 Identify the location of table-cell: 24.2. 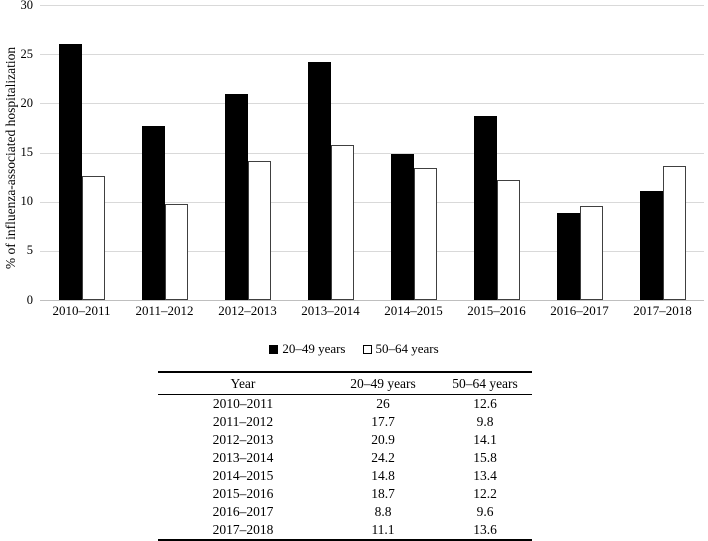
(383, 457).